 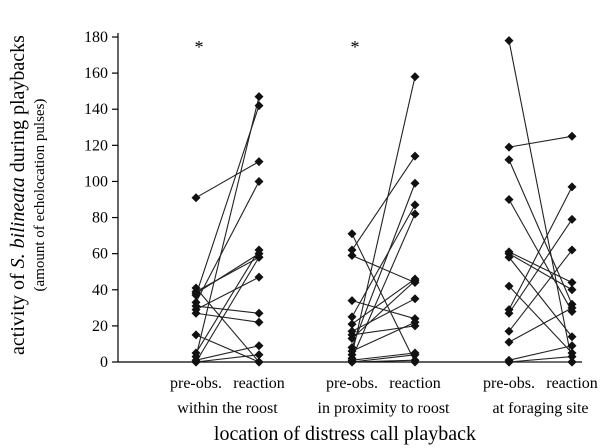 I want to click on location-label: within the roost, so click(x=227, y=408).